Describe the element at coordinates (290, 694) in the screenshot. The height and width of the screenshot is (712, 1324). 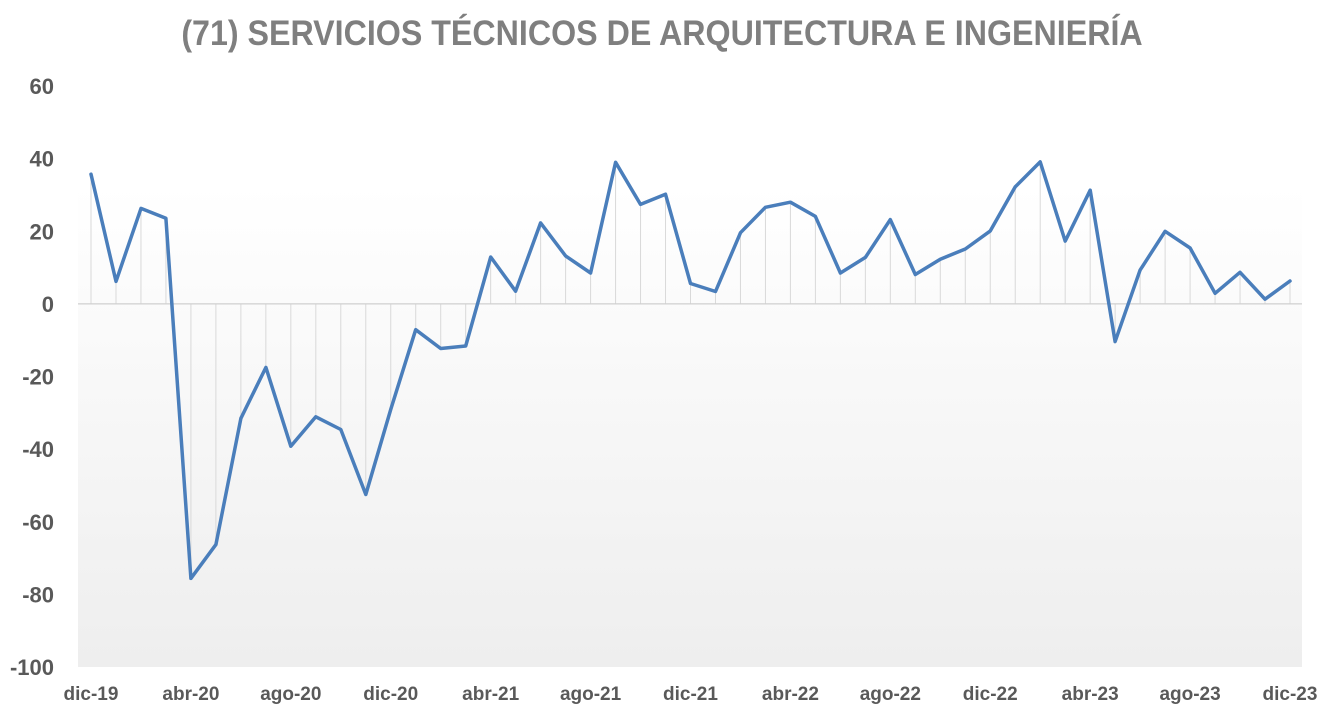
I see `x-tick-label: ago-20` at that location.